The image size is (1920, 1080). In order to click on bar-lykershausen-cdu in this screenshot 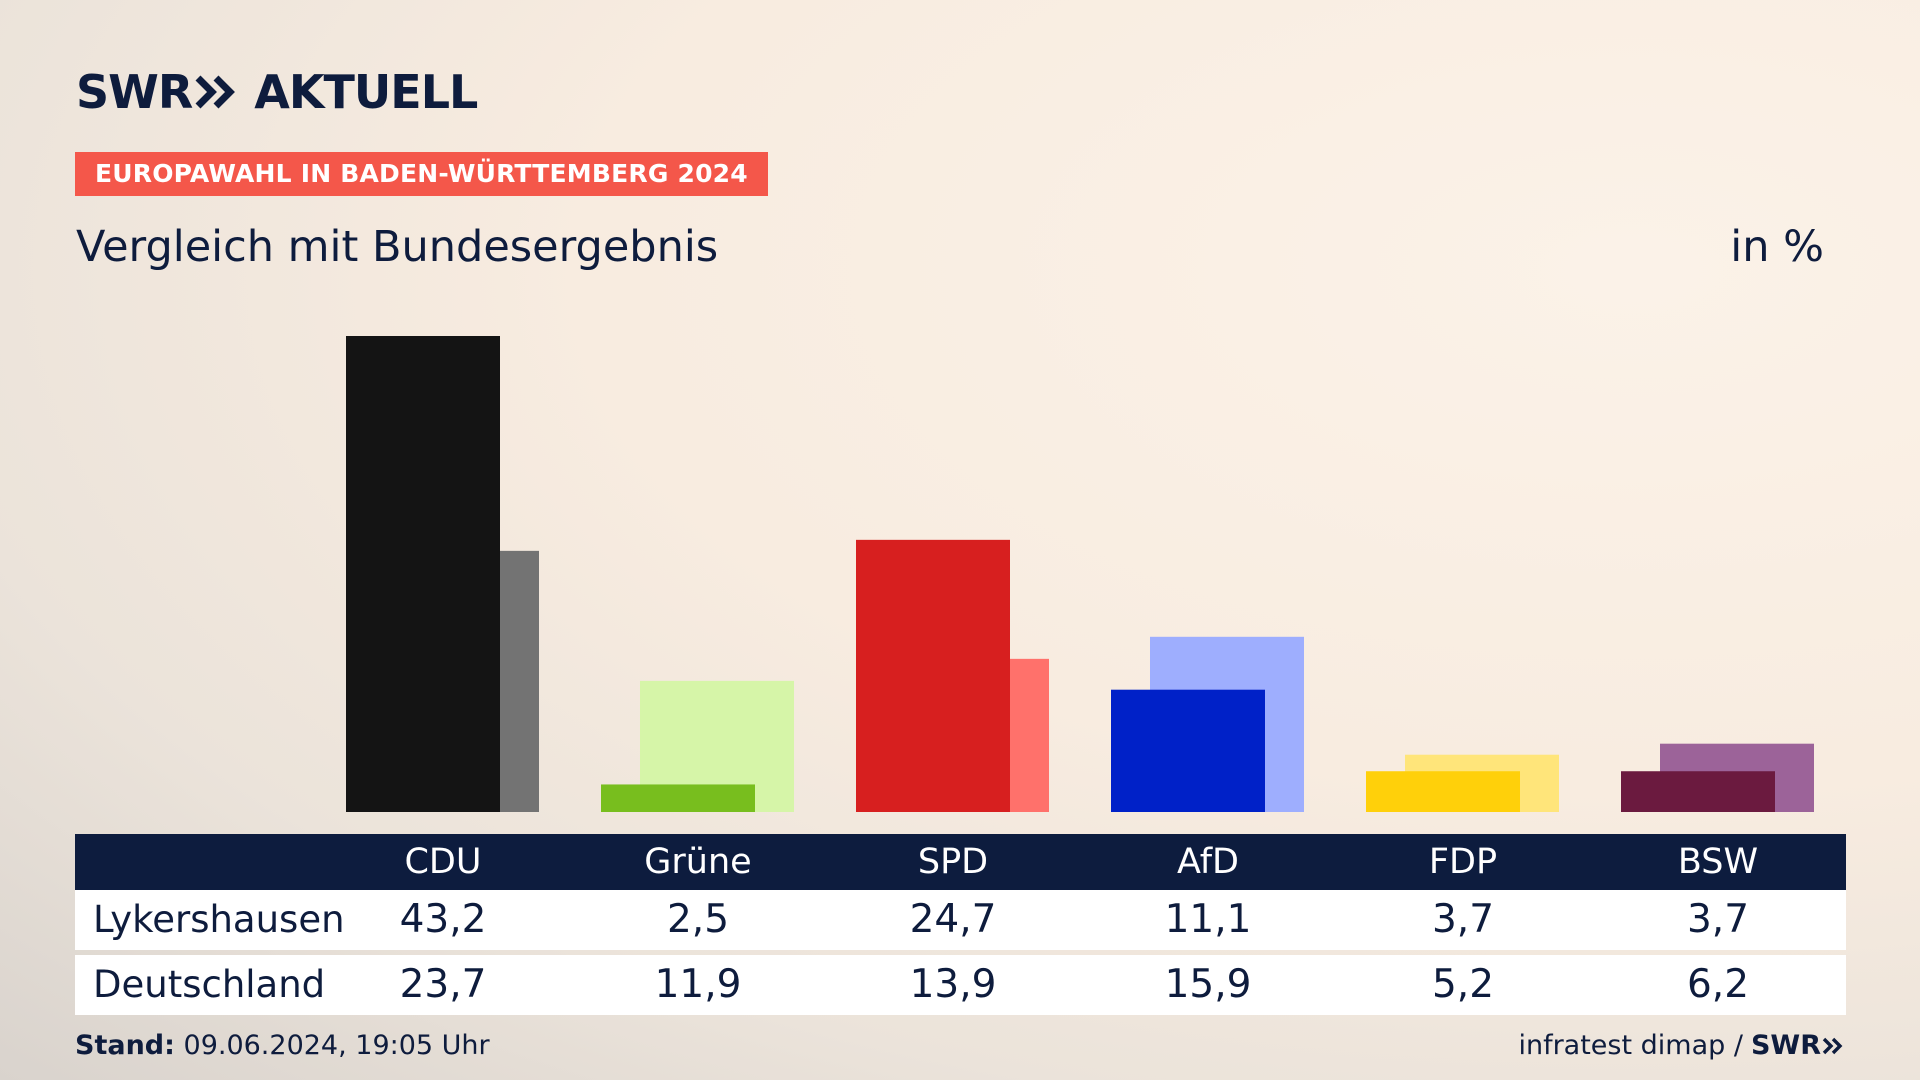, I will do `click(423, 574)`.